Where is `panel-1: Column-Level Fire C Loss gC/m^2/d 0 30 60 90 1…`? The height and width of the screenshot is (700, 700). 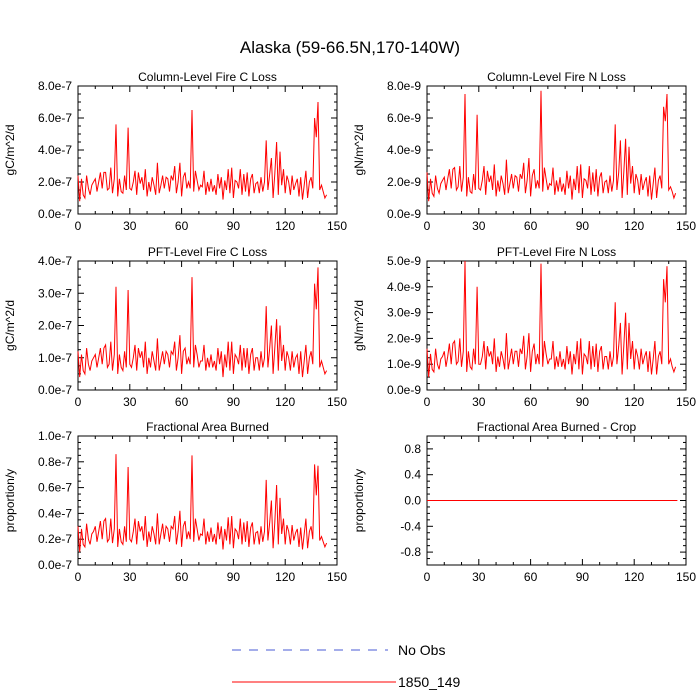
panel-1: Column-Level Fire C Loss gC/m^2/d 0 30 60 90 1… is located at coordinates (175, 151).